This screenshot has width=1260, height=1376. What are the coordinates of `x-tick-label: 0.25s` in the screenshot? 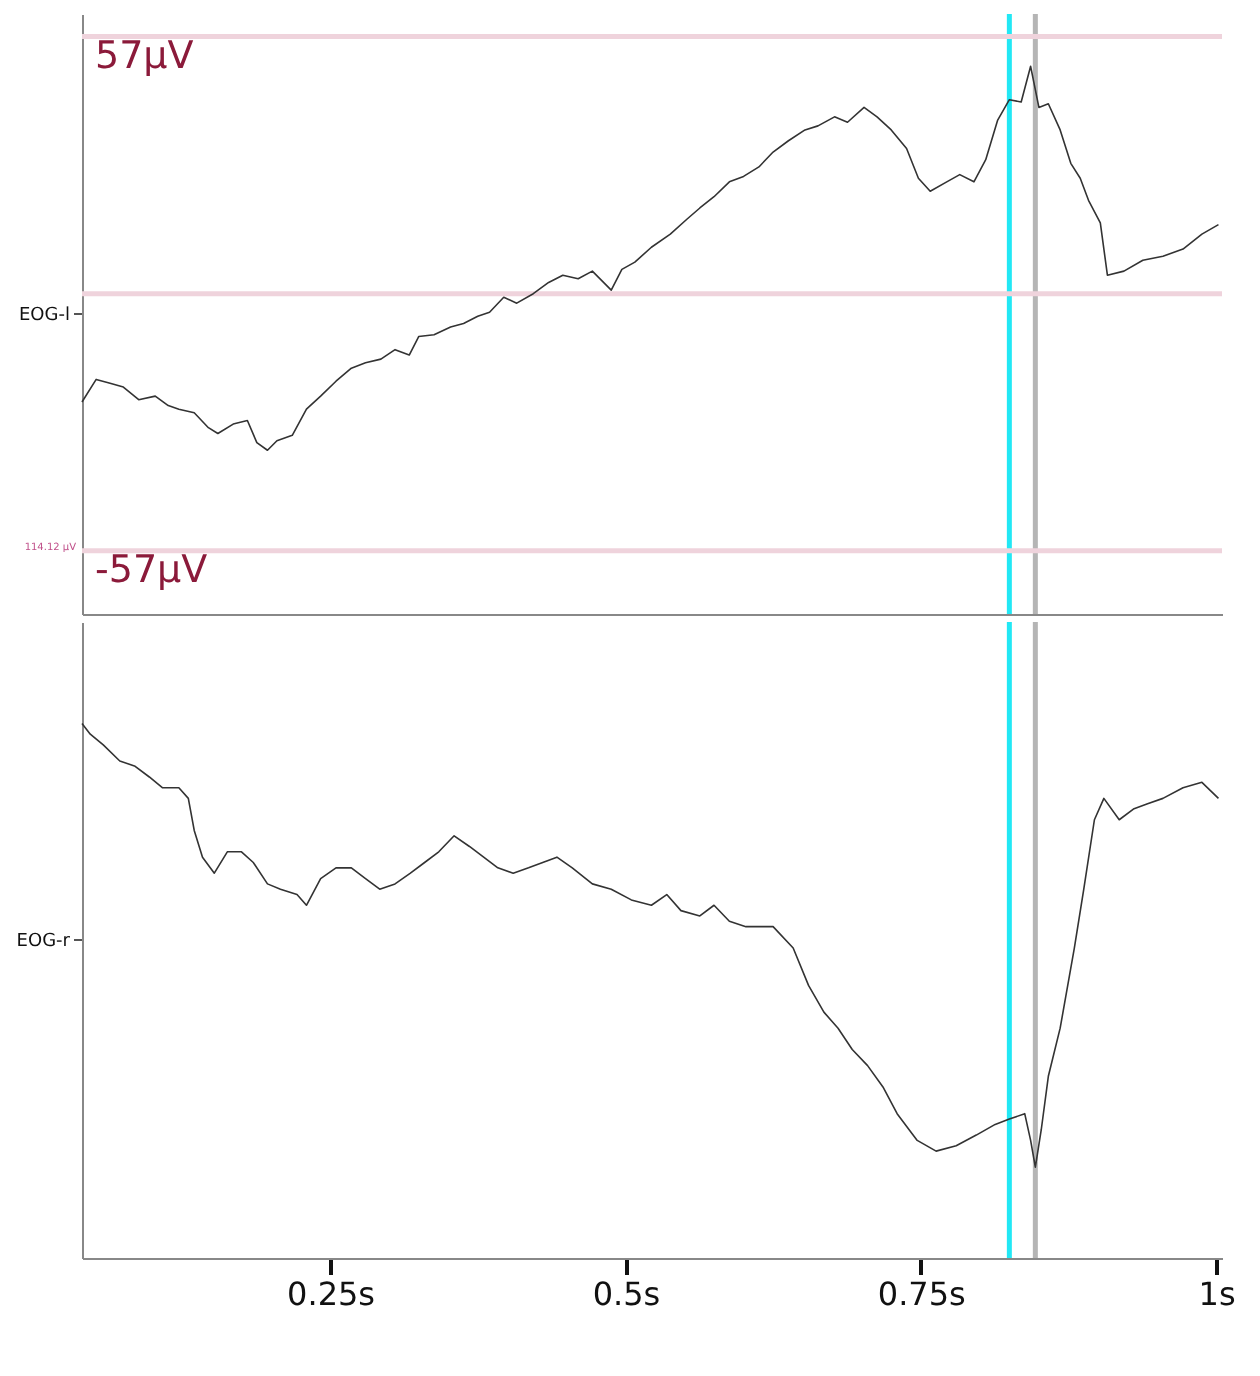 It's located at (331, 1294).